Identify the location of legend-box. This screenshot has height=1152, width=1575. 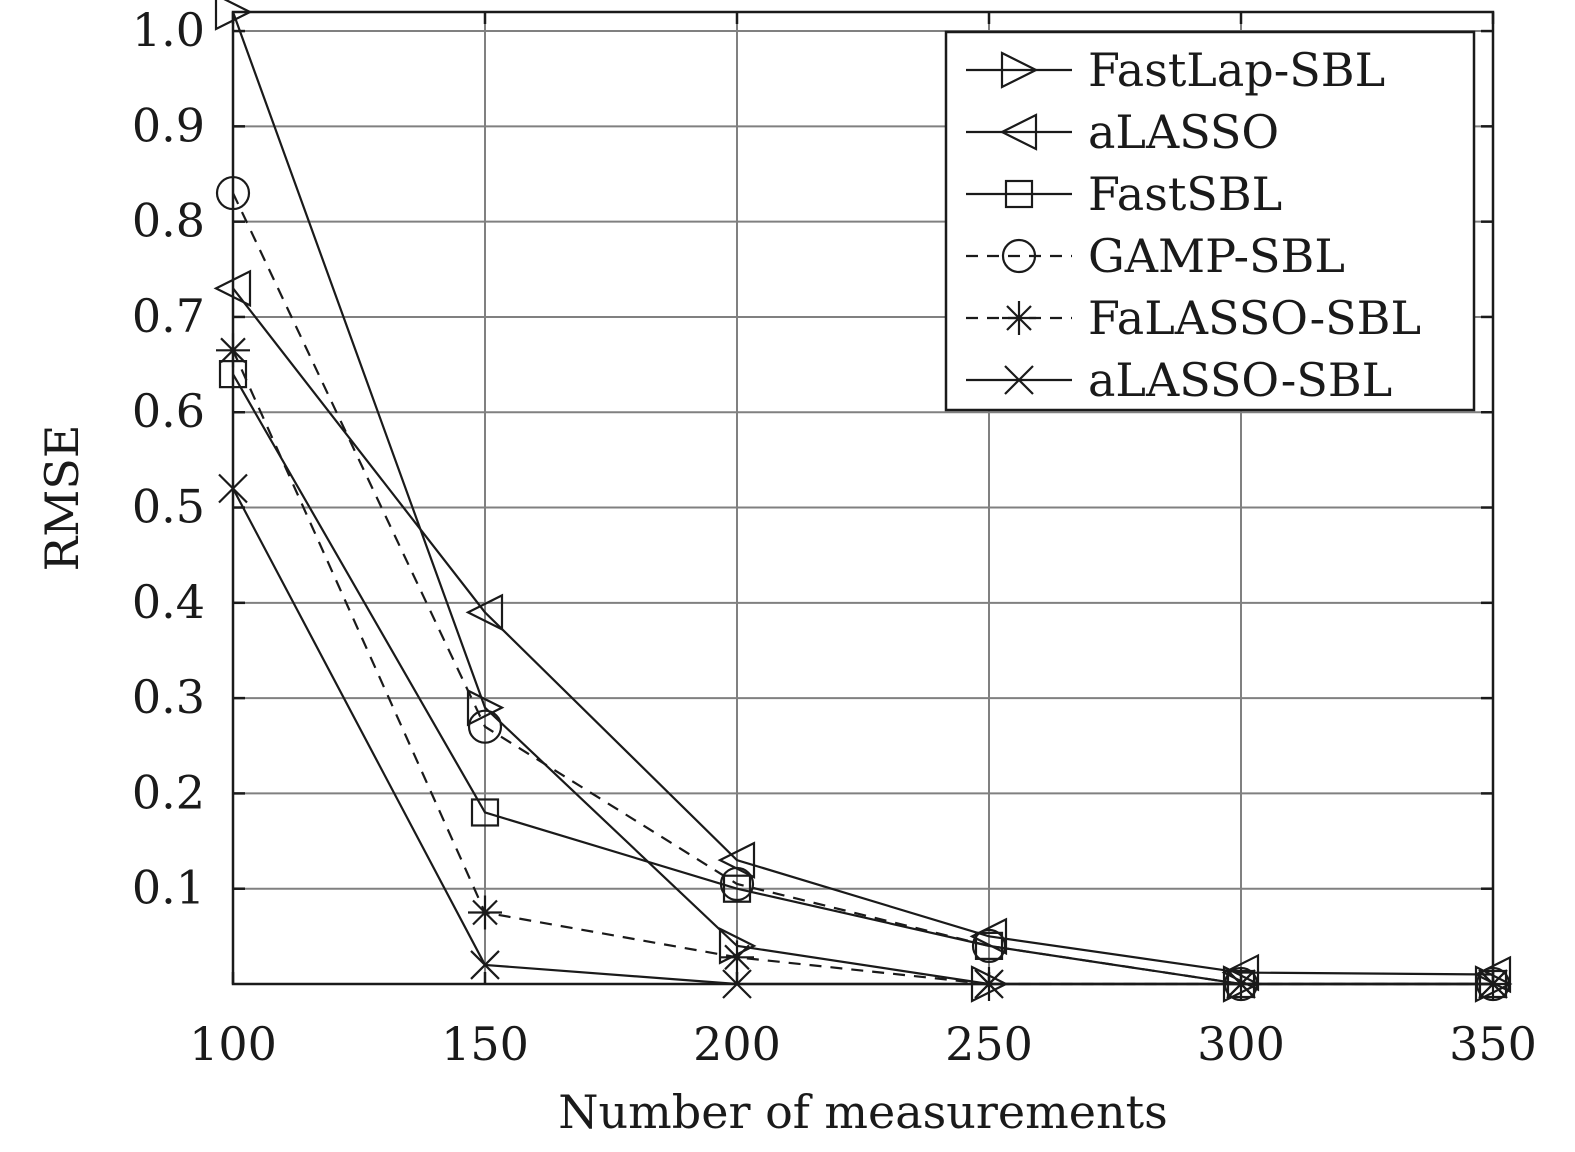
(1210, 221).